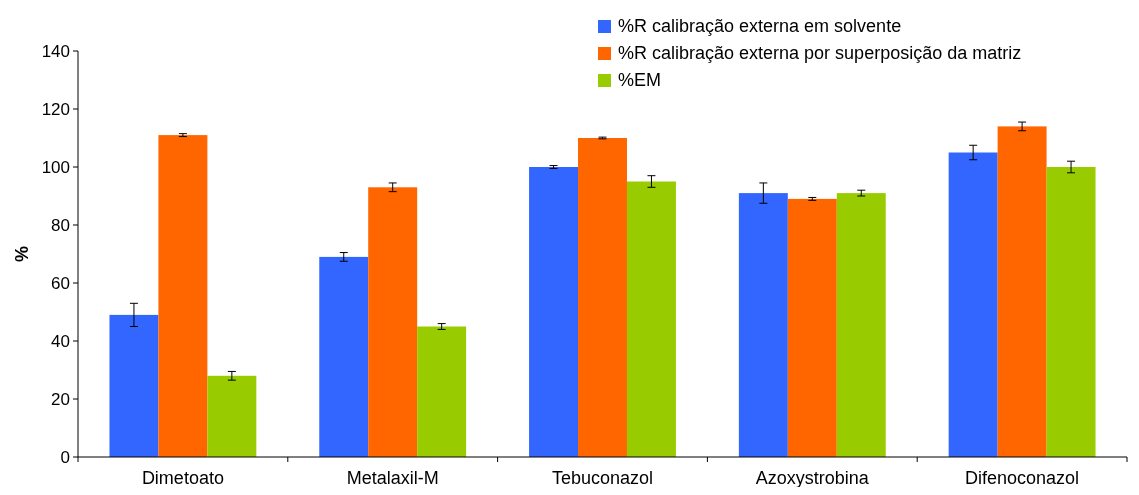 This screenshot has height=495, width=1139. What do you see at coordinates (55, 109) in the screenshot?
I see `y-tick-label: 120` at bounding box center [55, 109].